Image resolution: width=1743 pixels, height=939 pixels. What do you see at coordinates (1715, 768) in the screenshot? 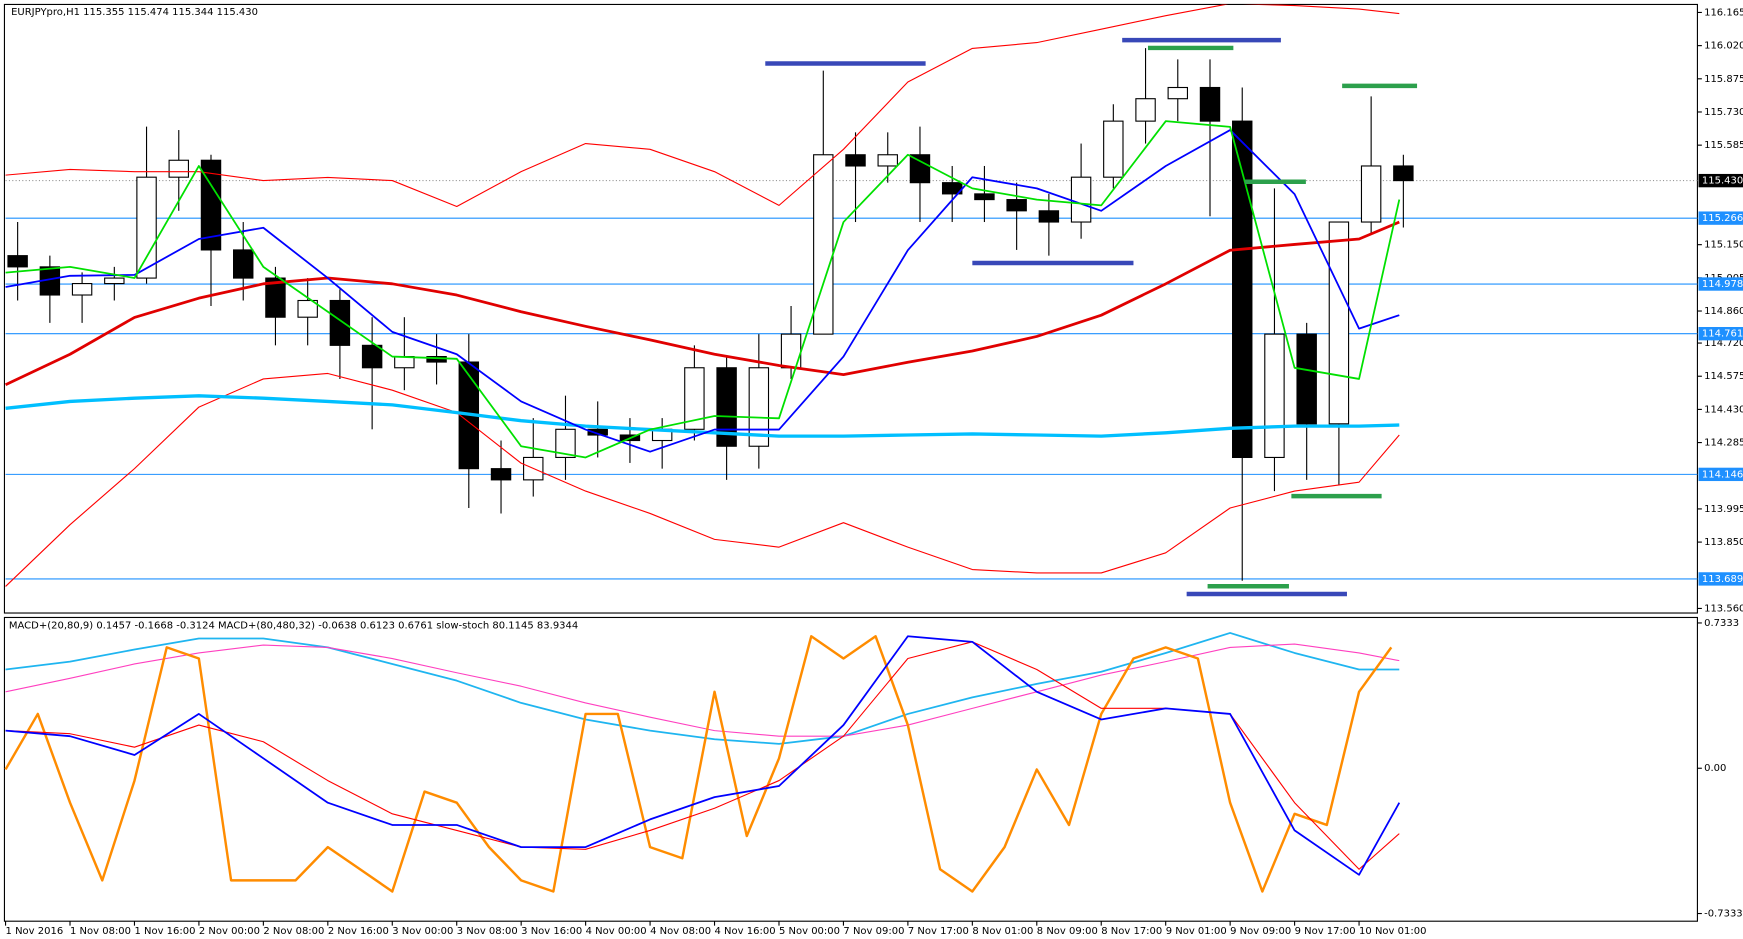
I see `y-tick-label: 0.00` at bounding box center [1715, 768].